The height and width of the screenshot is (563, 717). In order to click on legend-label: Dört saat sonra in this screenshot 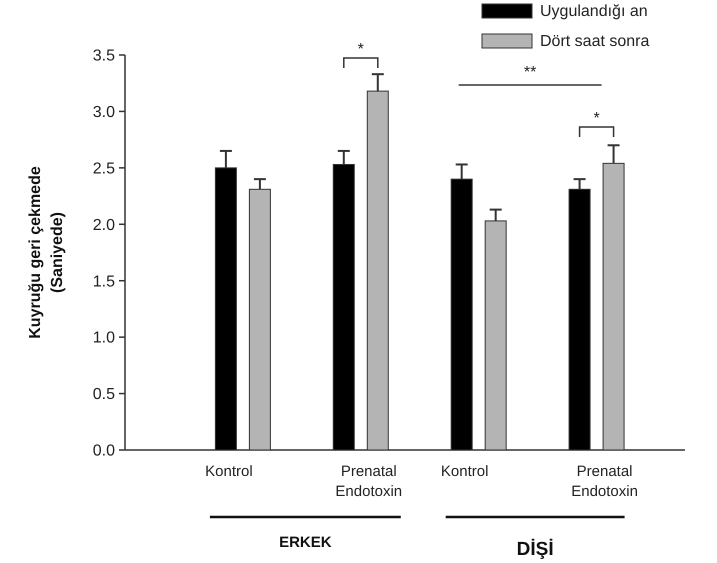, I will do `click(595, 41)`.